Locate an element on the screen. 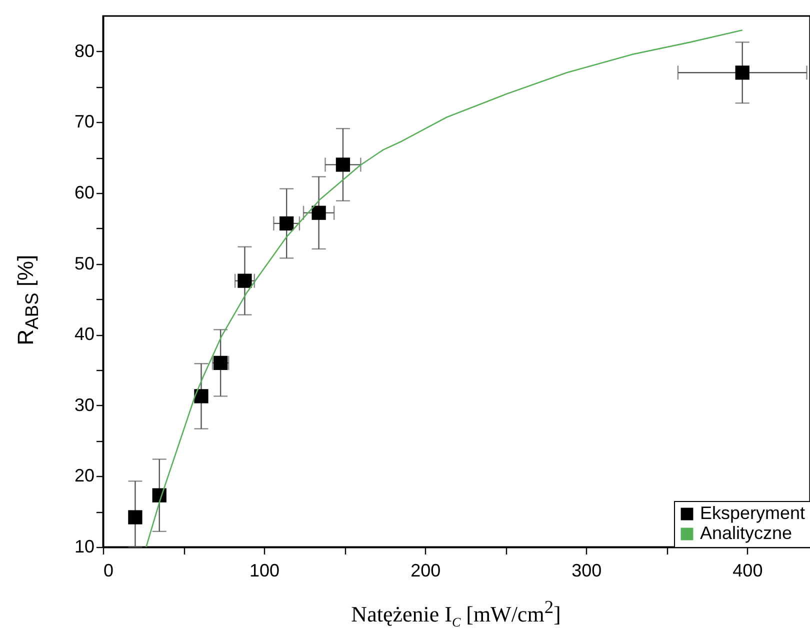 This screenshot has width=810, height=633. y-tick-label: 70 is located at coordinates (84, 122).